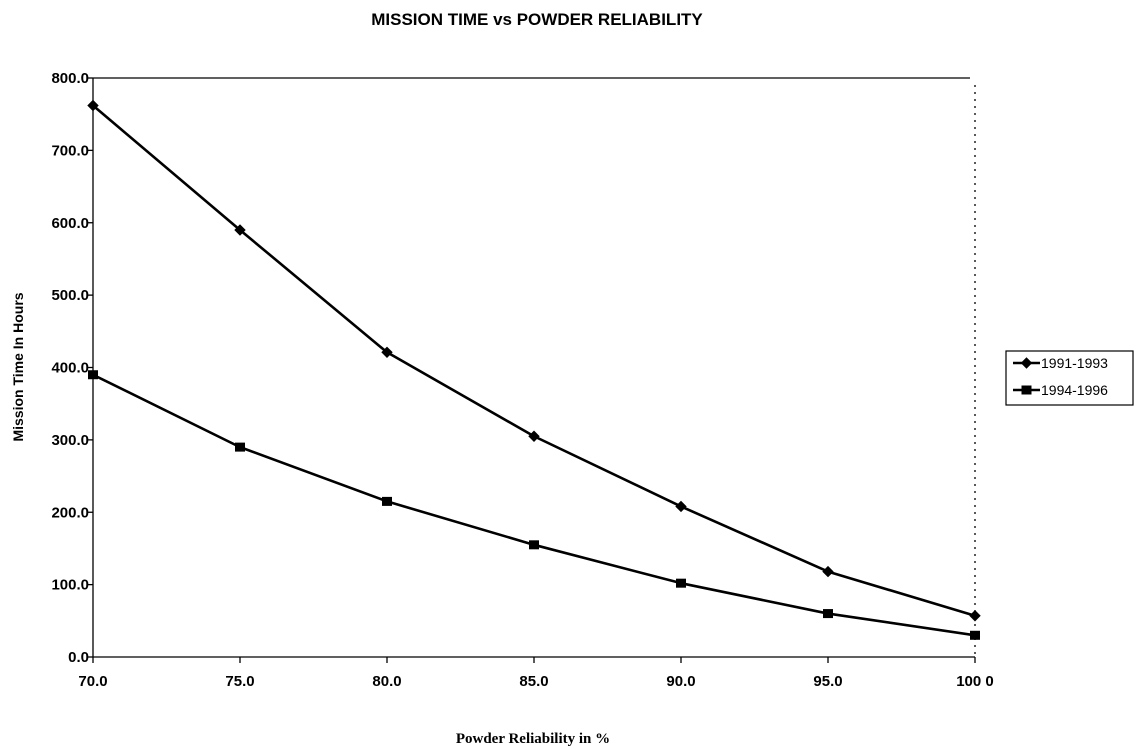 Image resolution: width=1145 pixels, height=749 pixels. I want to click on y-axis-label: Mission Time In Hours, so click(18, 366).